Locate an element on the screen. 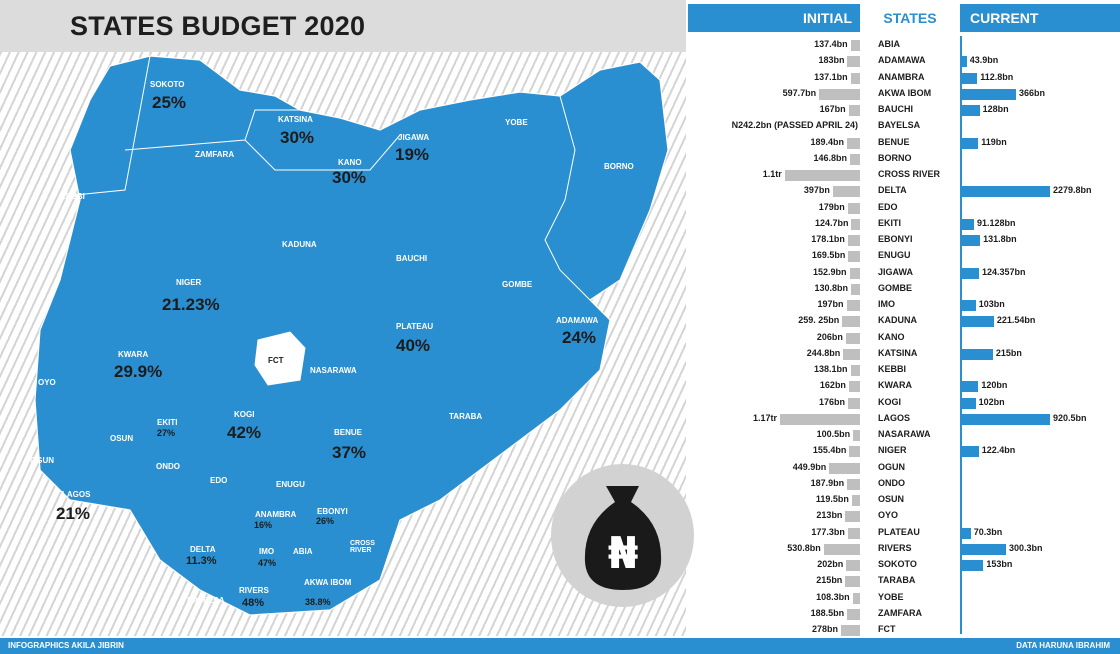  map-label-osun: OSUN is located at coordinates (122, 438).